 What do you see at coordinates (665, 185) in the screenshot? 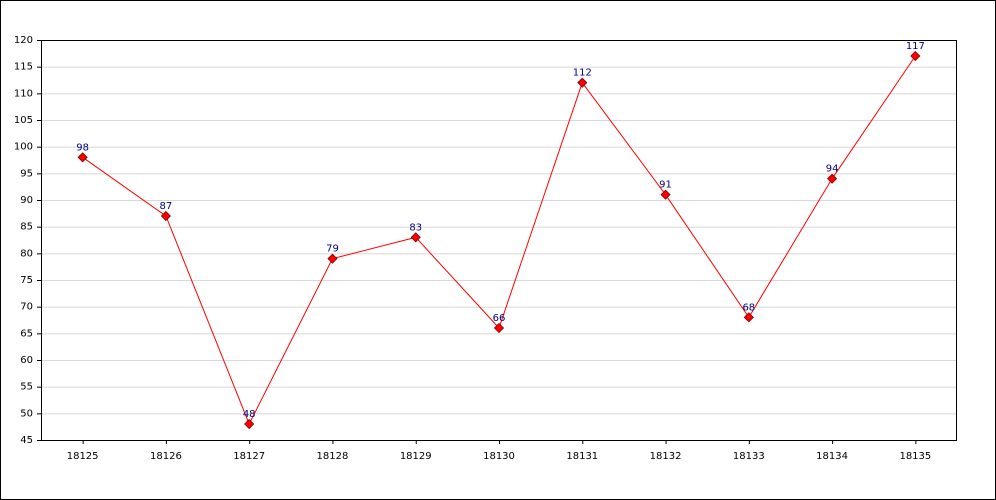
I see `data-label: 91` at bounding box center [665, 185].